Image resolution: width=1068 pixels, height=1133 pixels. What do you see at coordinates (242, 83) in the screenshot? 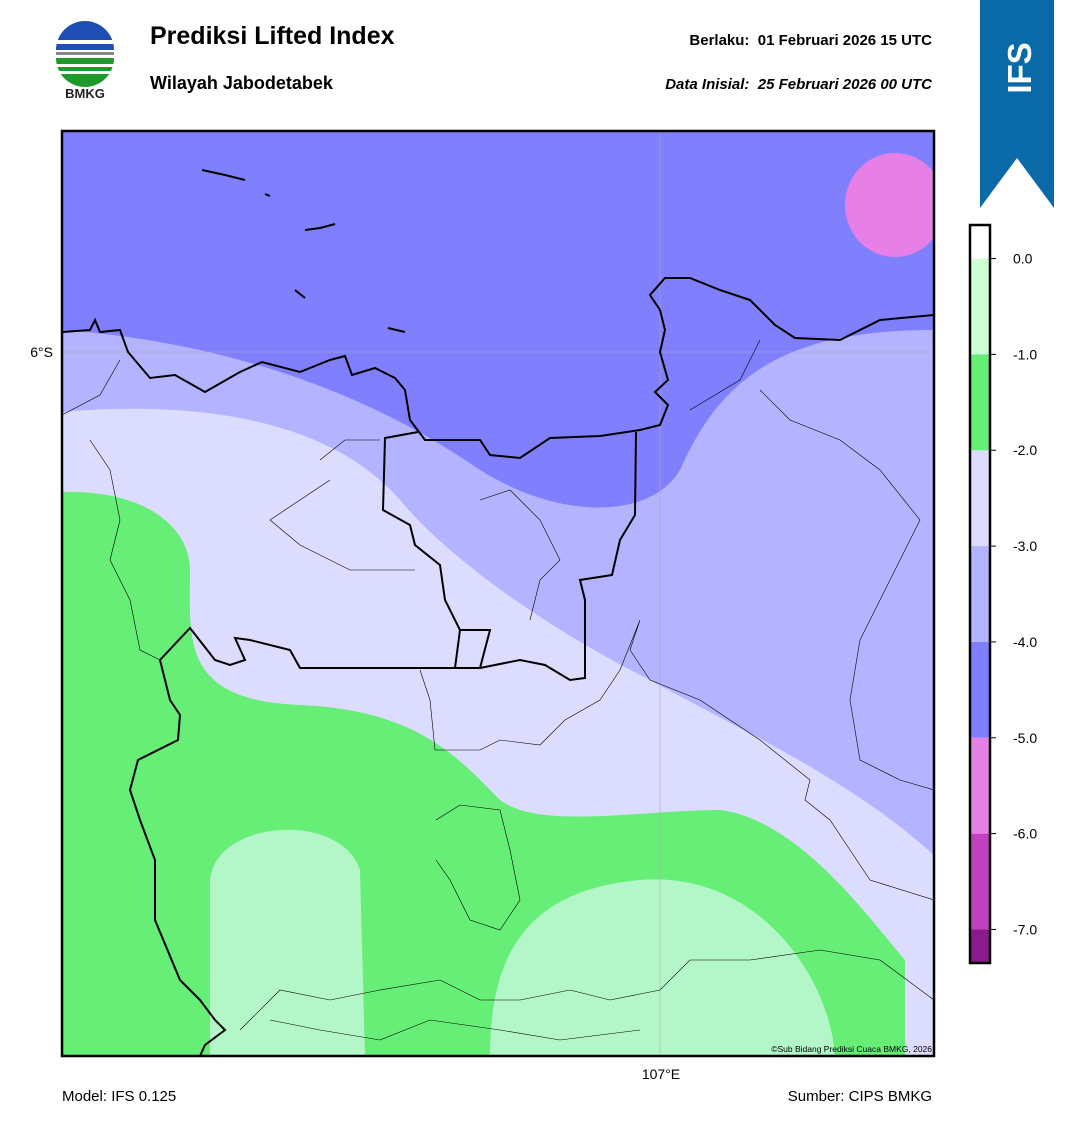
I see `subtitle: Wilayah Jabodetabek` at bounding box center [242, 83].